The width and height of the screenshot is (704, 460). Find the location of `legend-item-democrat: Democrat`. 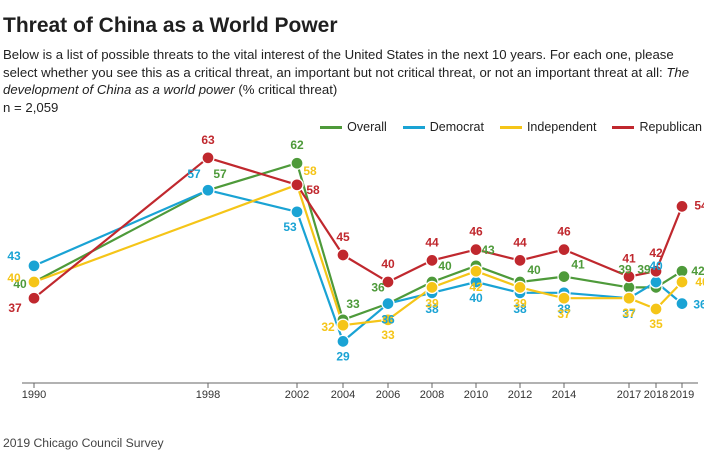

legend-item-democrat: Democrat is located at coordinates (443, 127).